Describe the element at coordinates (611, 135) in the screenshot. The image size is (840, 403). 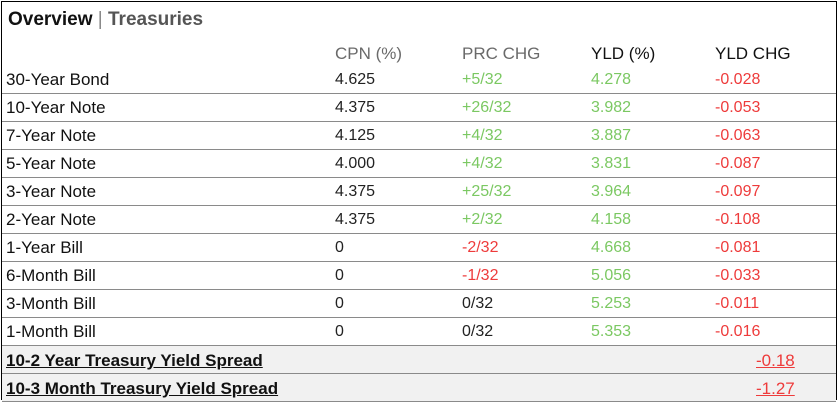
I see `yield-value: 3.887` at that location.